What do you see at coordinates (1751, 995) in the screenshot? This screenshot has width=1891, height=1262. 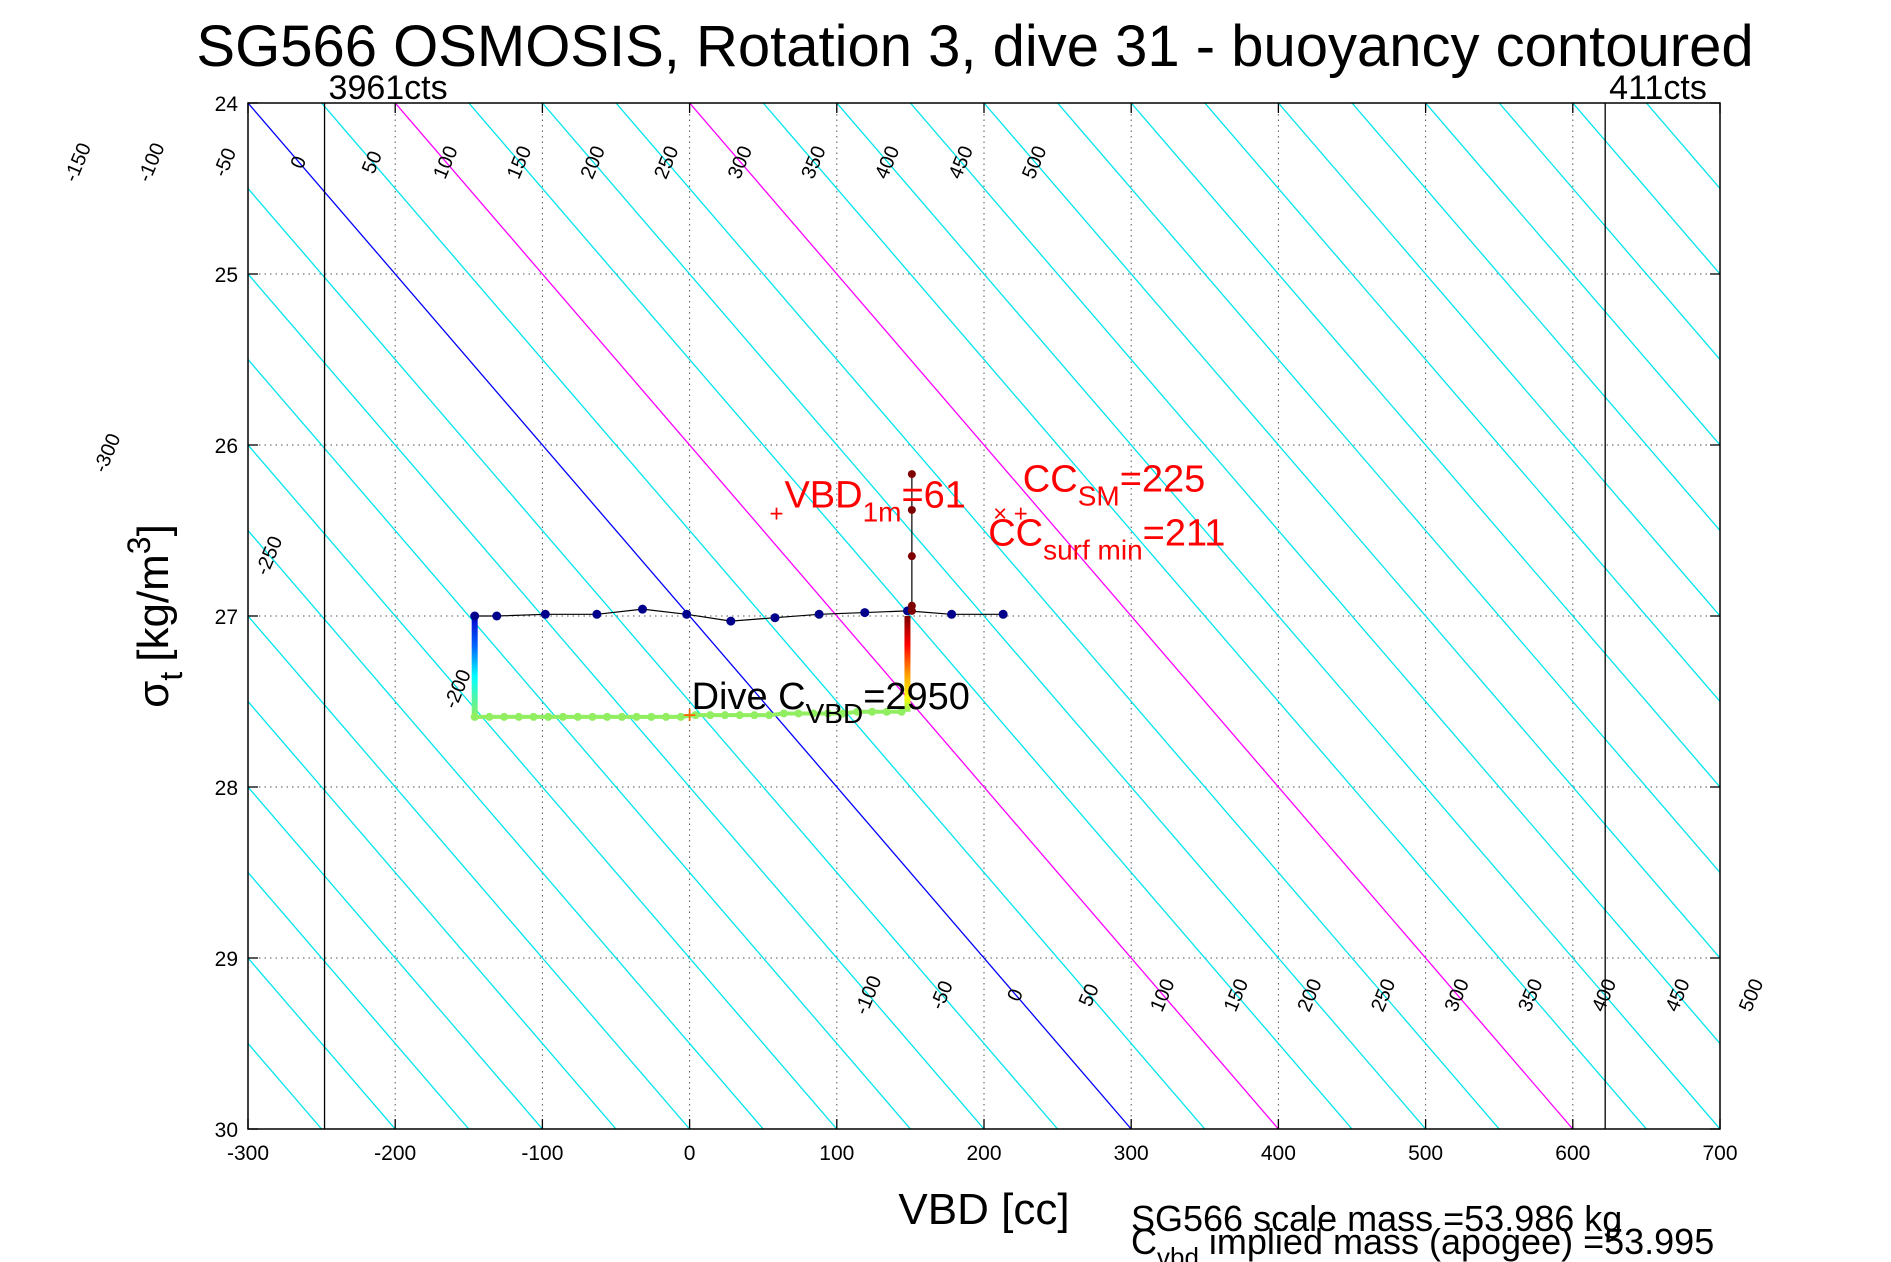 I see `contour-label: 500` at bounding box center [1751, 995].